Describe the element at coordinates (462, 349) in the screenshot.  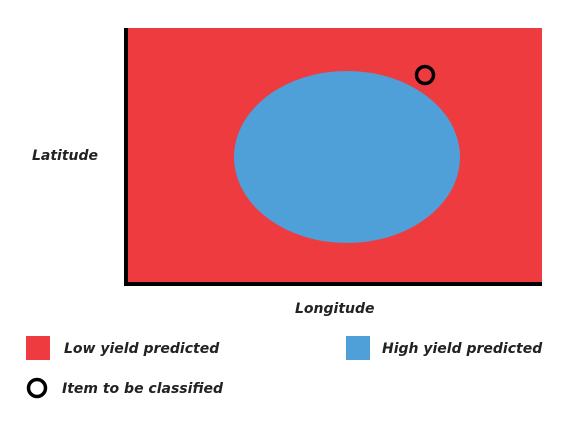
I see `legend-high-label: High yield predicted` at that location.